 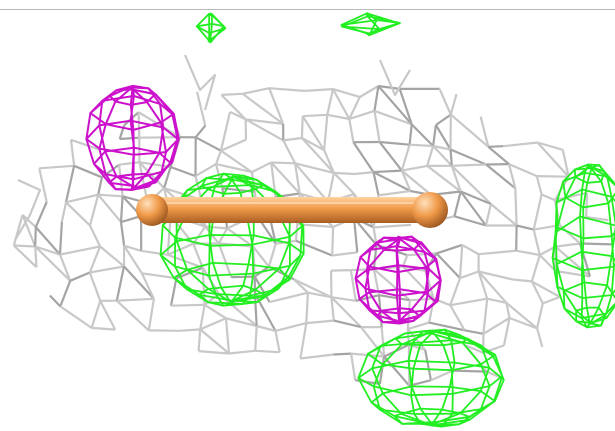 I want to click on orange-ball-and-stick-ligand, so click(x=292, y=210).